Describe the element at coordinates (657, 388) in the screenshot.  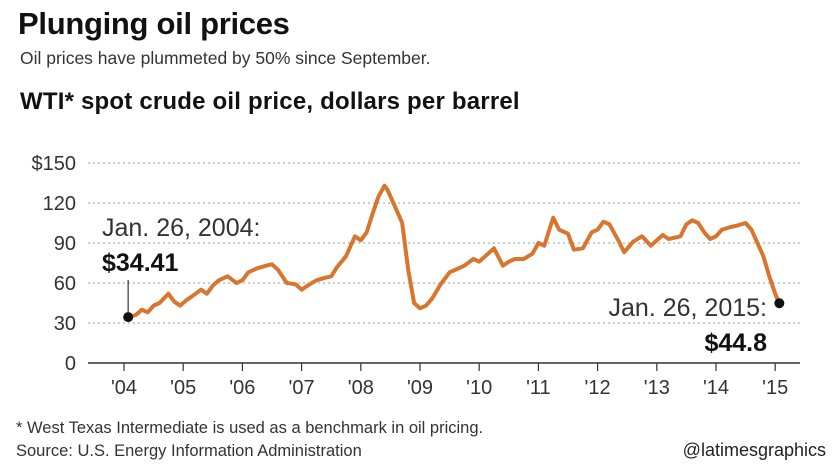
I see `x-tick-label: '13` at that location.